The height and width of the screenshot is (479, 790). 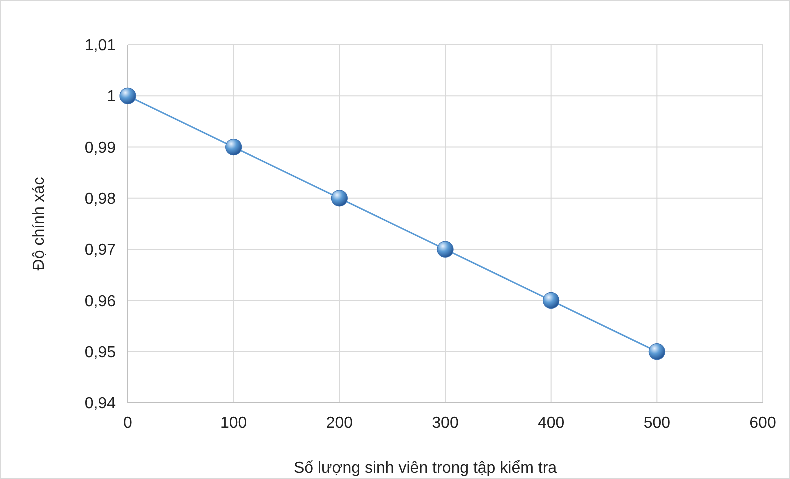 I want to click on y-axis-title: Độ chính xác, so click(x=39, y=224).